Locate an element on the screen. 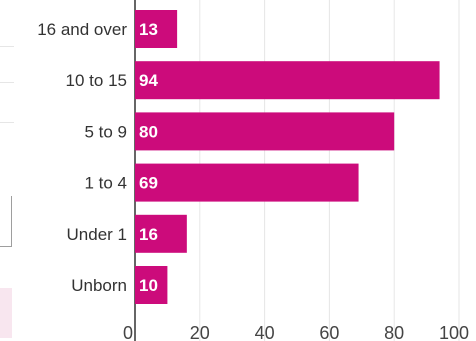 The width and height of the screenshot is (476, 341). category-label: 5 to 9 is located at coordinates (105, 131).